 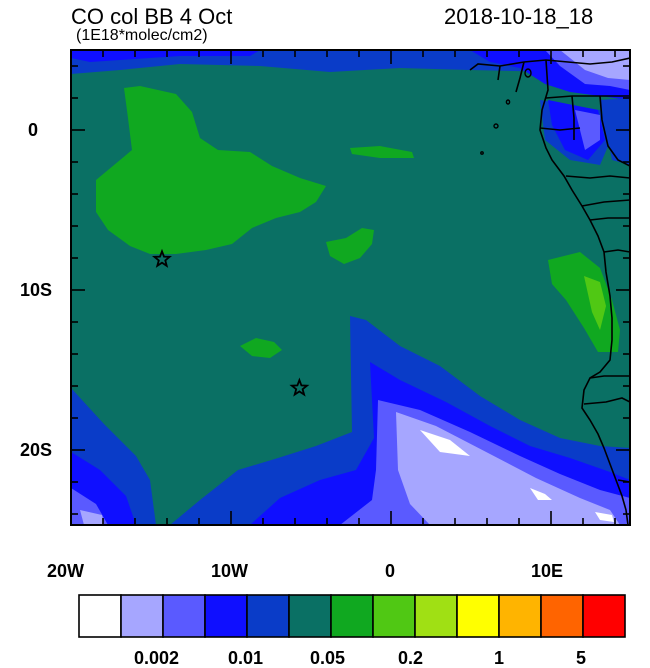 I want to click on lat-label-10s: 10S, so click(x=36, y=290).